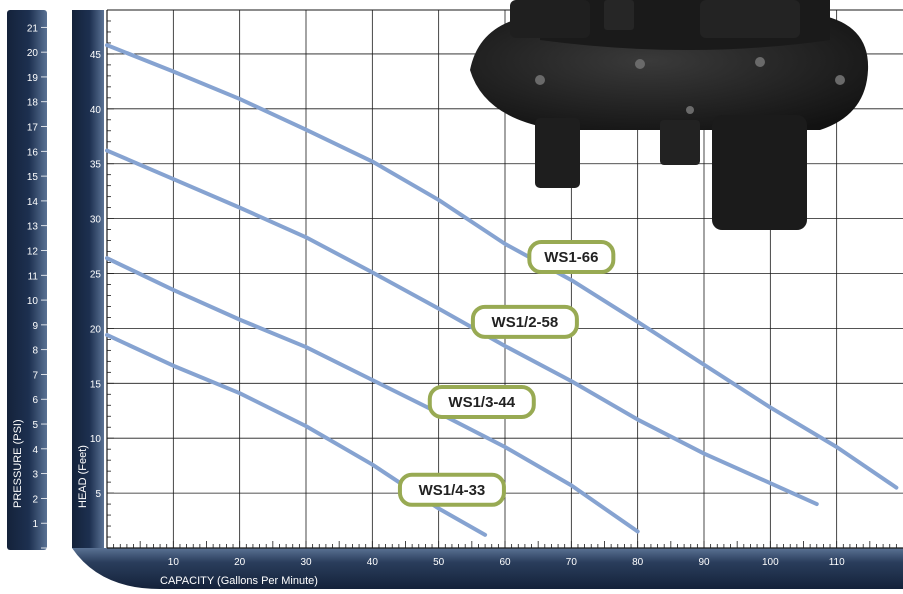 This screenshot has width=903, height=594. I want to click on y-tick-label: 5, so click(98, 494).